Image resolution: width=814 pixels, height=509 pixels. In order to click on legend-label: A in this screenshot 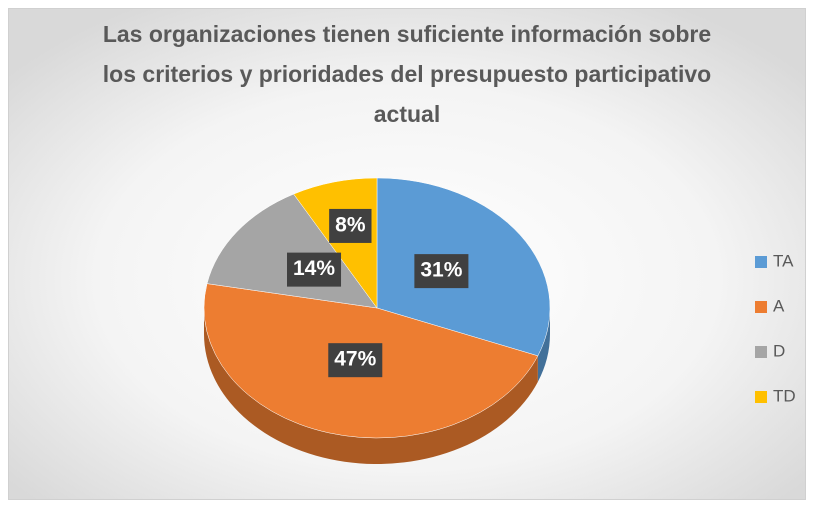, I will do `click(779, 305)`.